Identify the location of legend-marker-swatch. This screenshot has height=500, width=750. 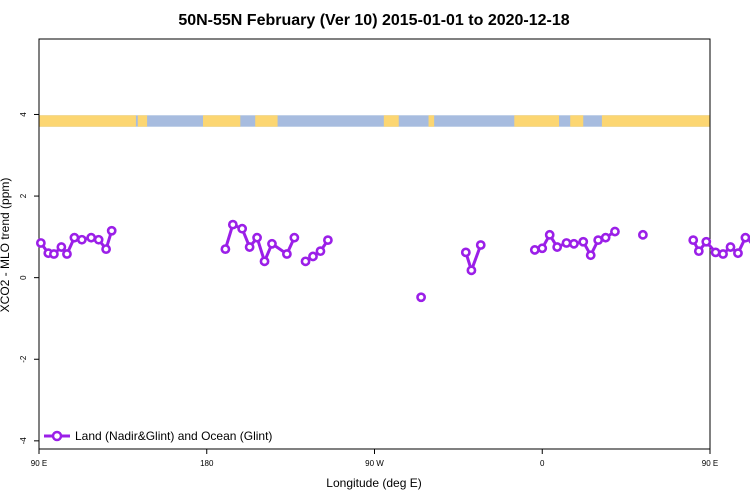
(57, 436).